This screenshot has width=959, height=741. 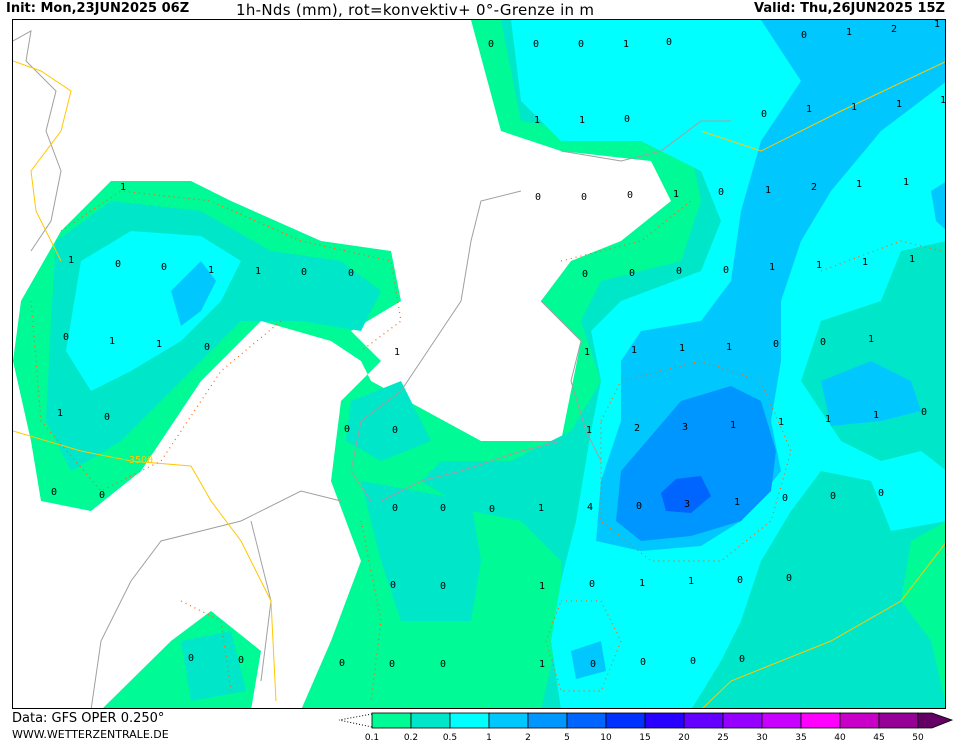 What do you see at coordinates (355, 720) in the screenshot?
I see `legend-underflow-arrow` at bounding box center [355, 720].